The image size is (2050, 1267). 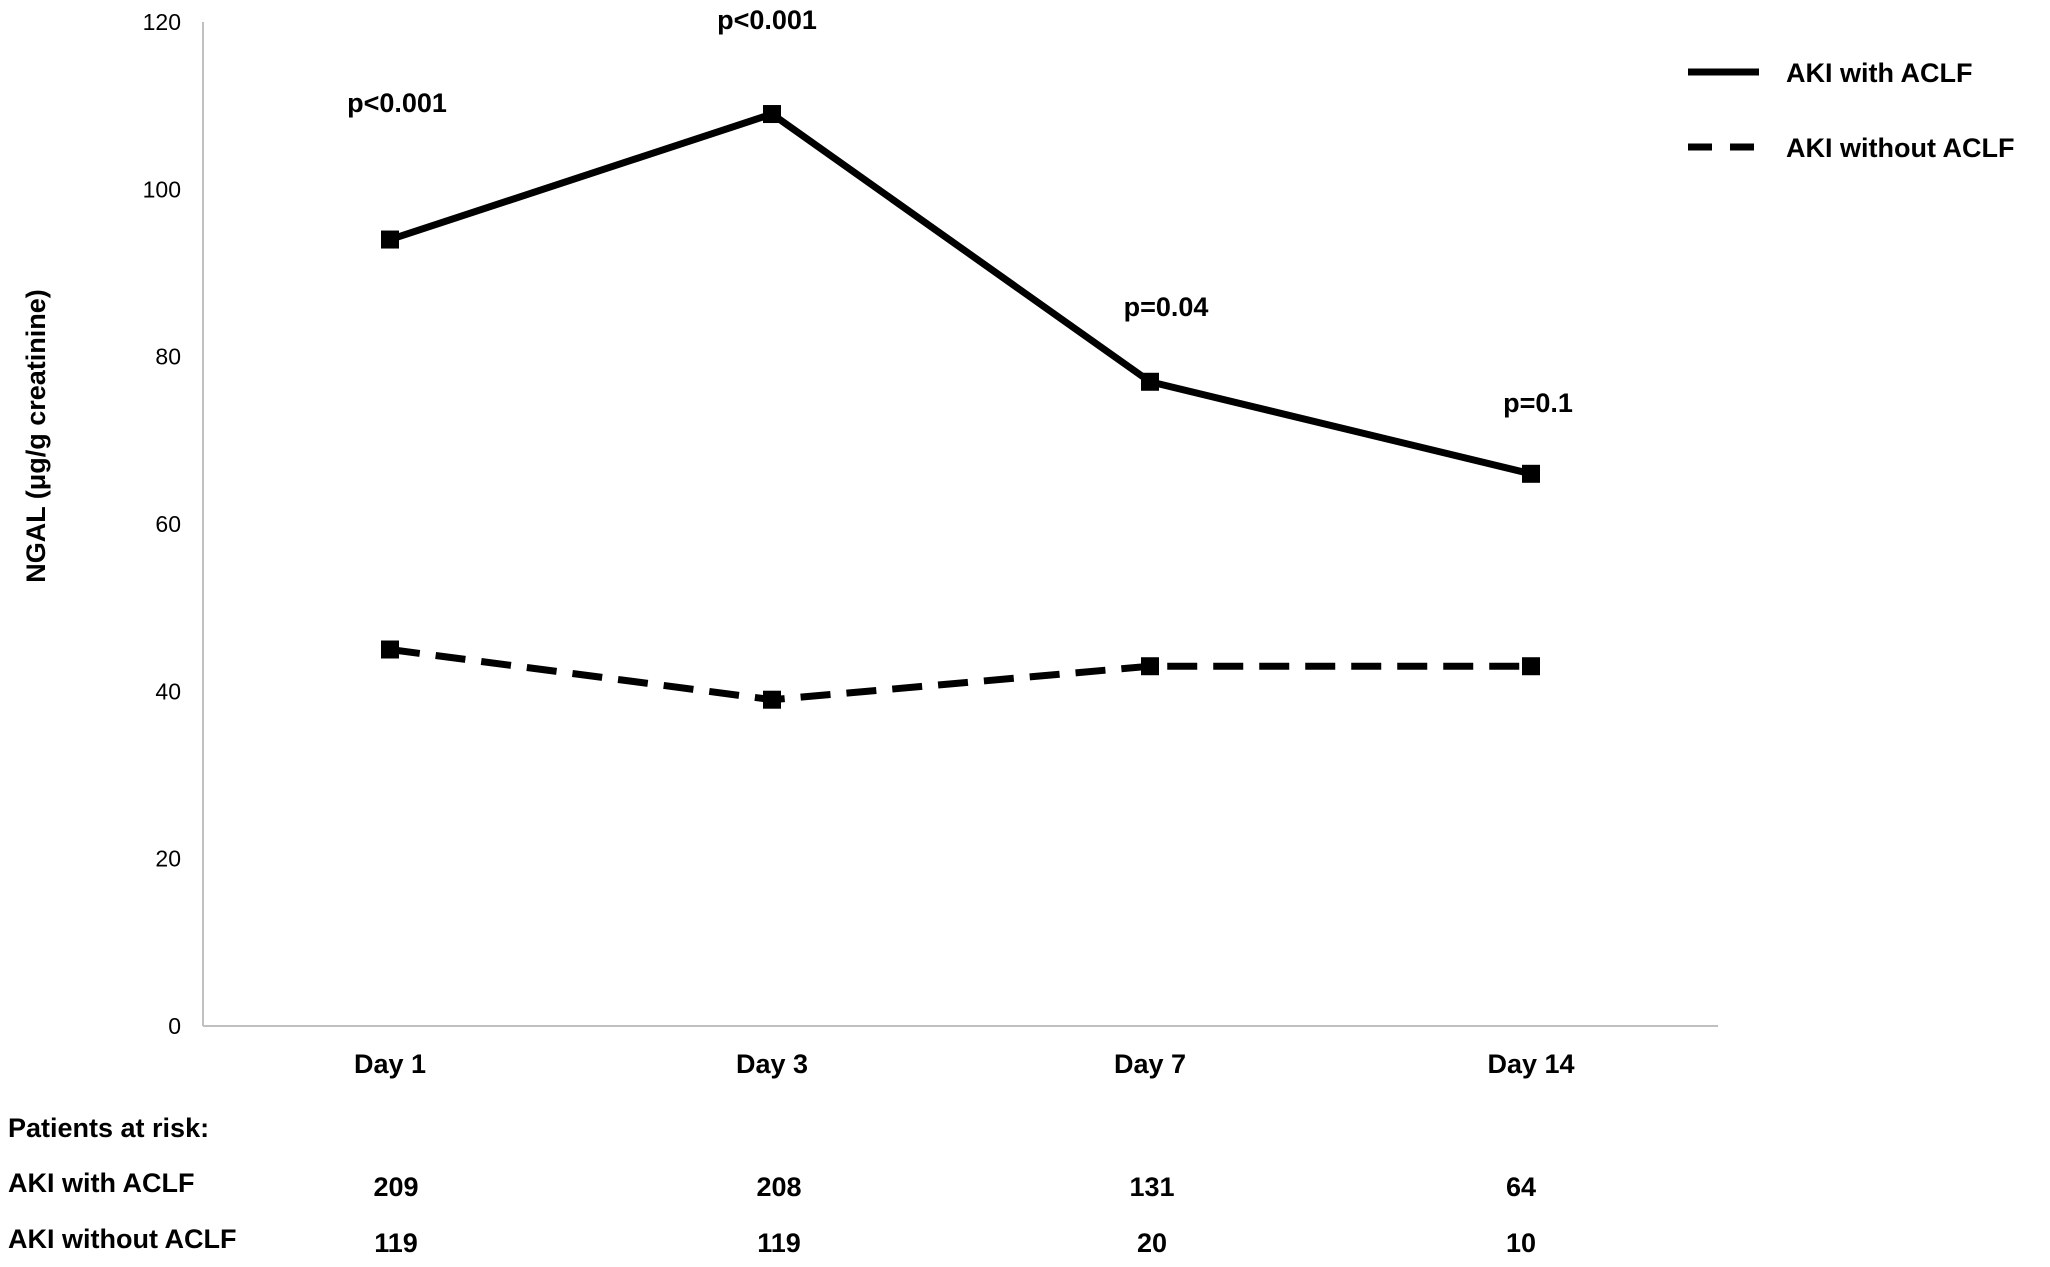 What do you see at coordinates (1851, 110) in the screenshot?
I see `legend: AKI with ACLF AKI without ACLF` at bounding box center [1851, 110].